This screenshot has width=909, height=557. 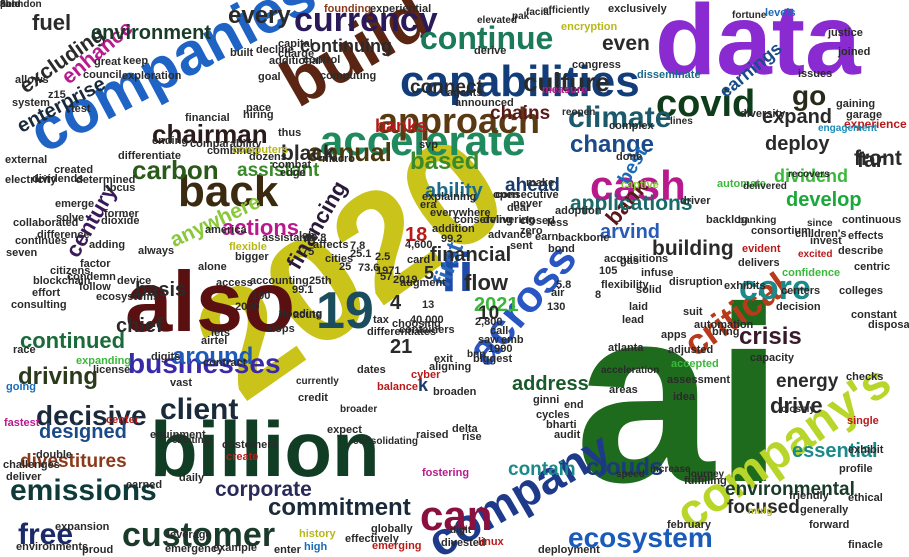 What do you see at coordinates (558, 223) in the screenshot?
I see `word-less: less` at bounding box center [558, 223].